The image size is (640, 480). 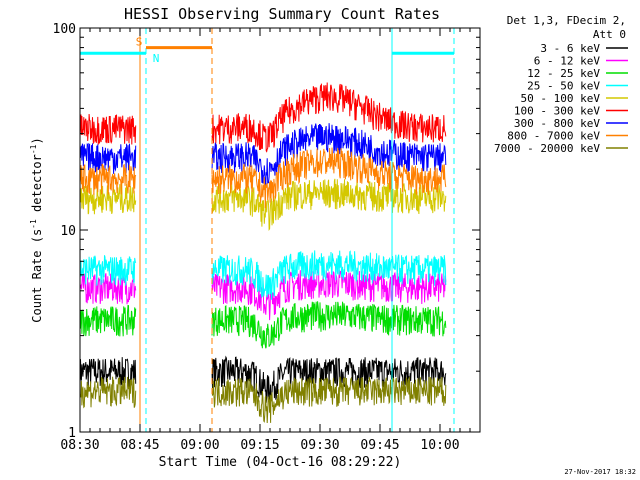 I want to click on flag-label-n: N, so click(x=156, y=58).